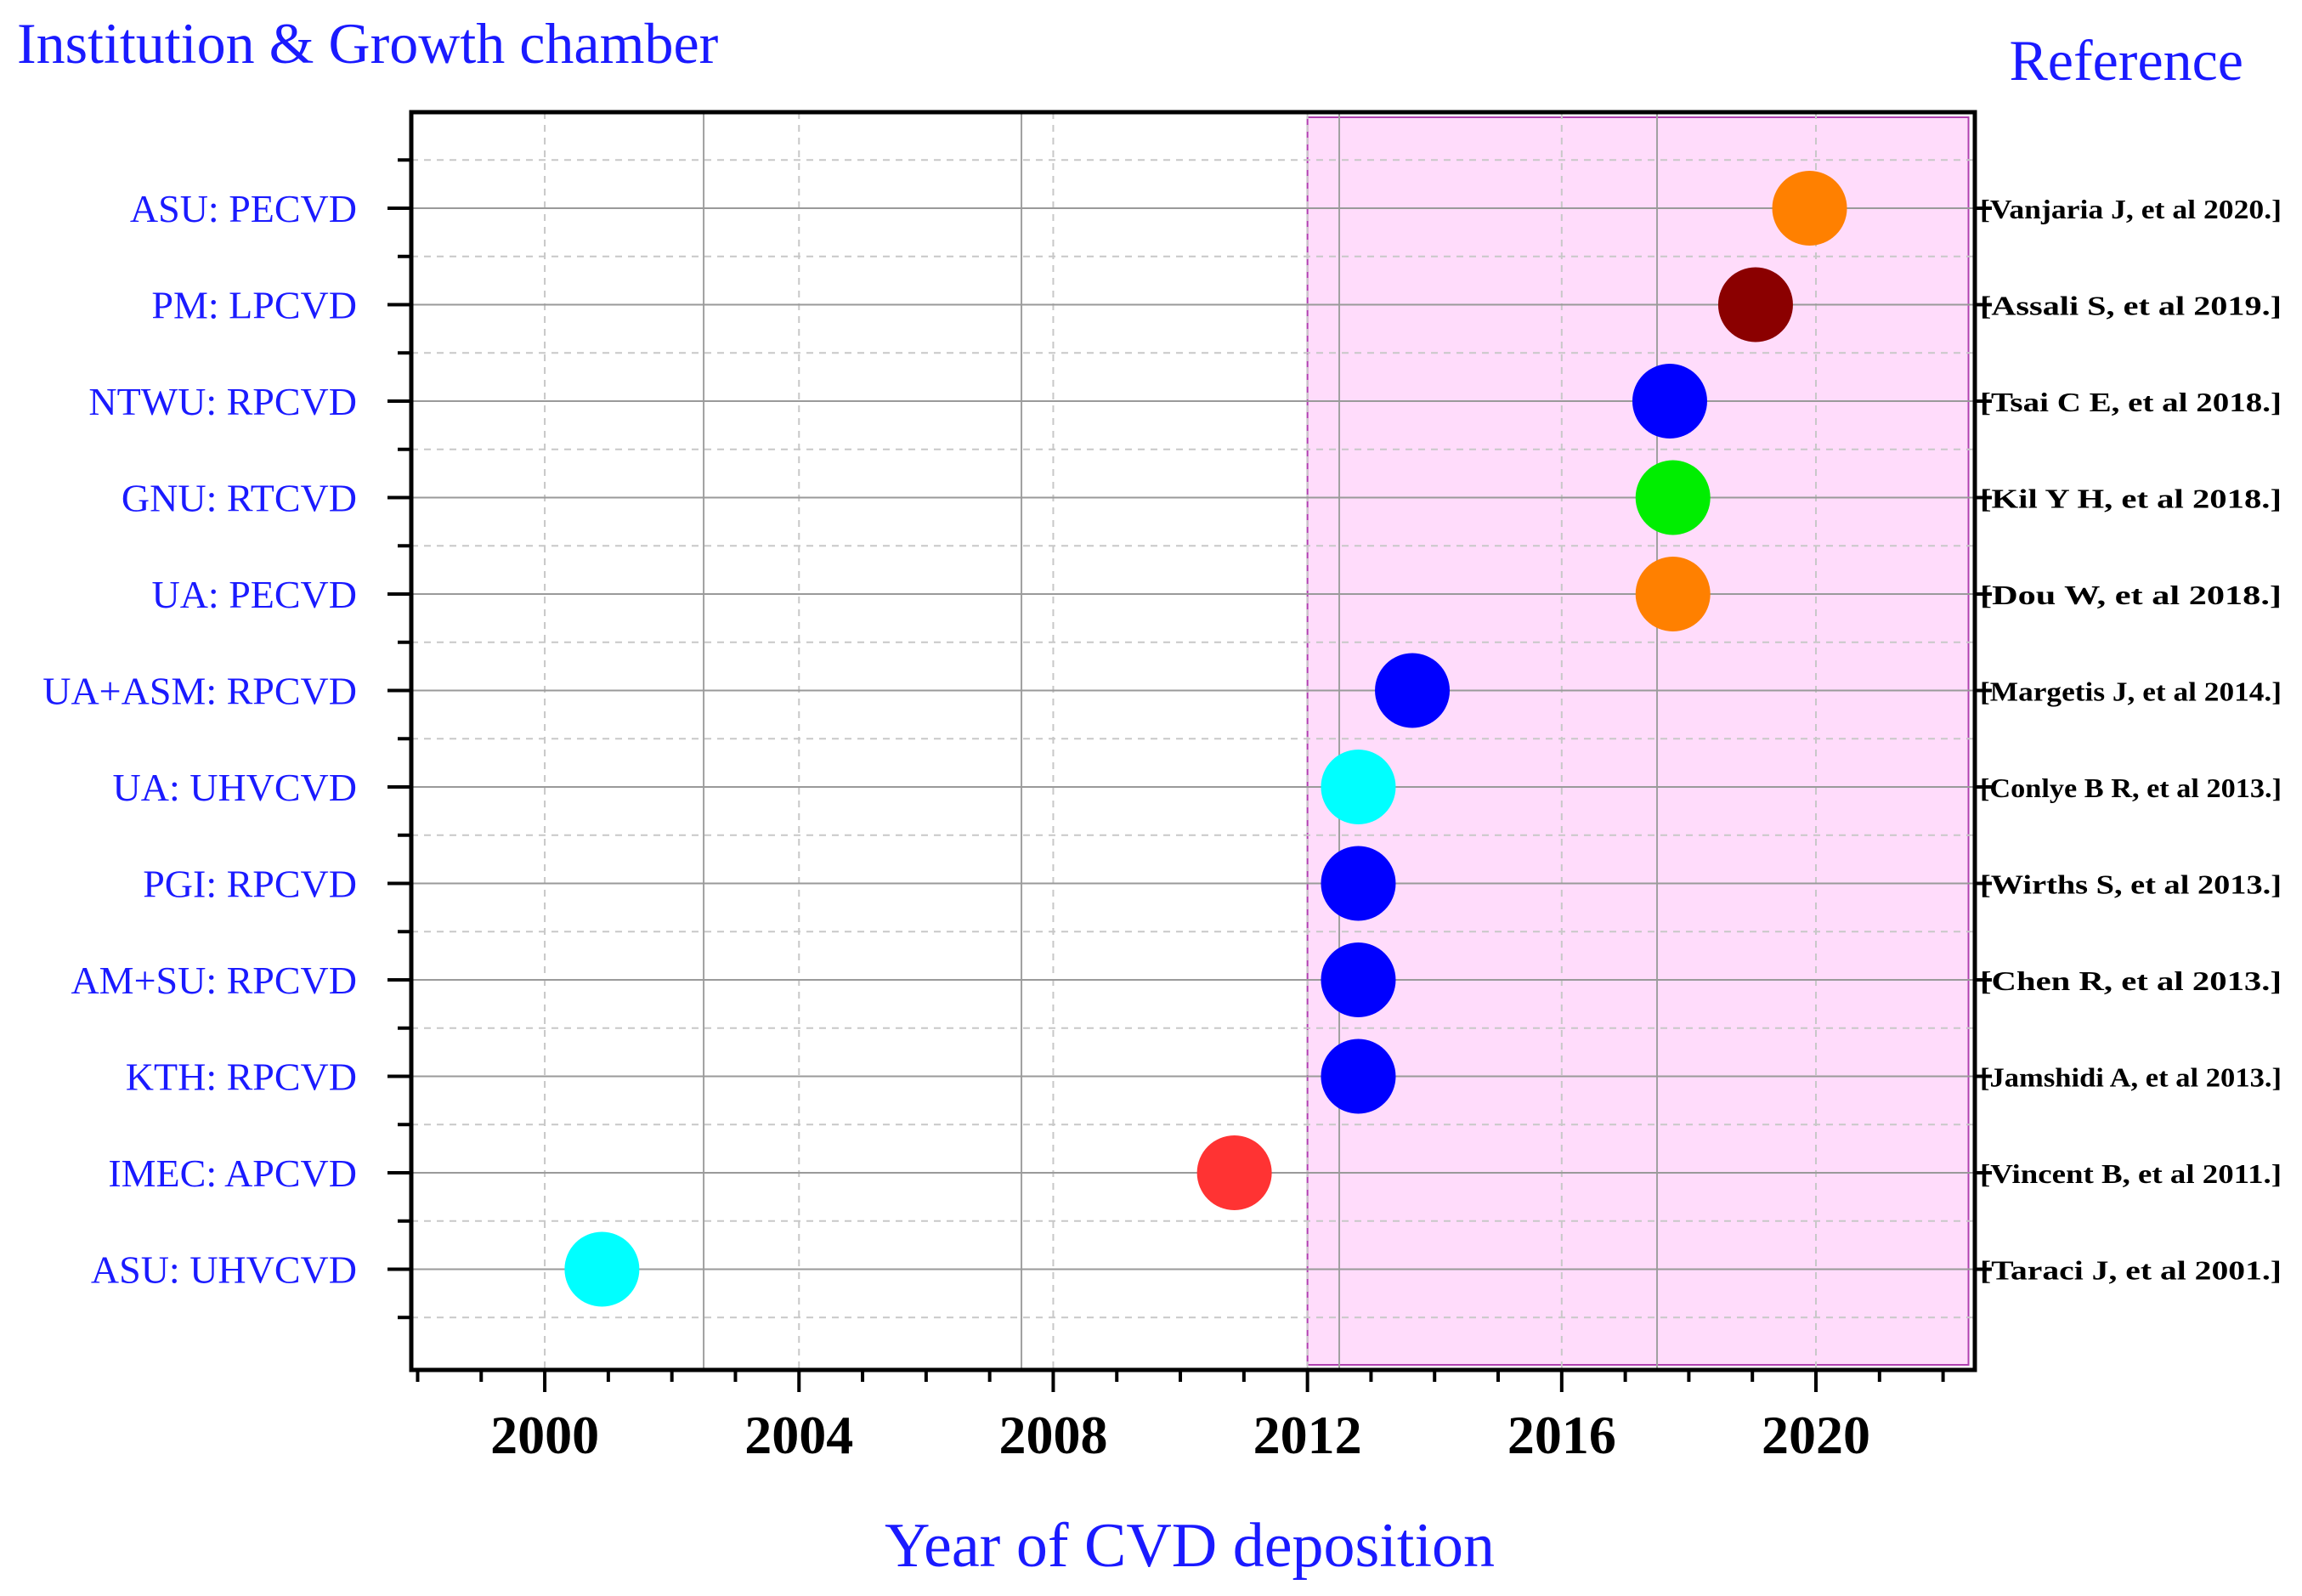 This screenshot has height=1596, width=2302. What do you see at coordinates (2131, 1174) in the screenshot?
I see `reference-label: [Vincent B, et al 2011.]` at bounding box center [2131, 1174].